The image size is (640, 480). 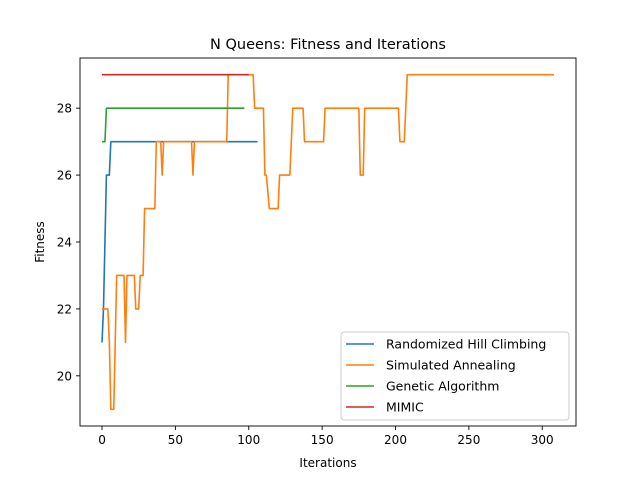 I want to click on x-tick-label: 150, so click(x=322, y=440).